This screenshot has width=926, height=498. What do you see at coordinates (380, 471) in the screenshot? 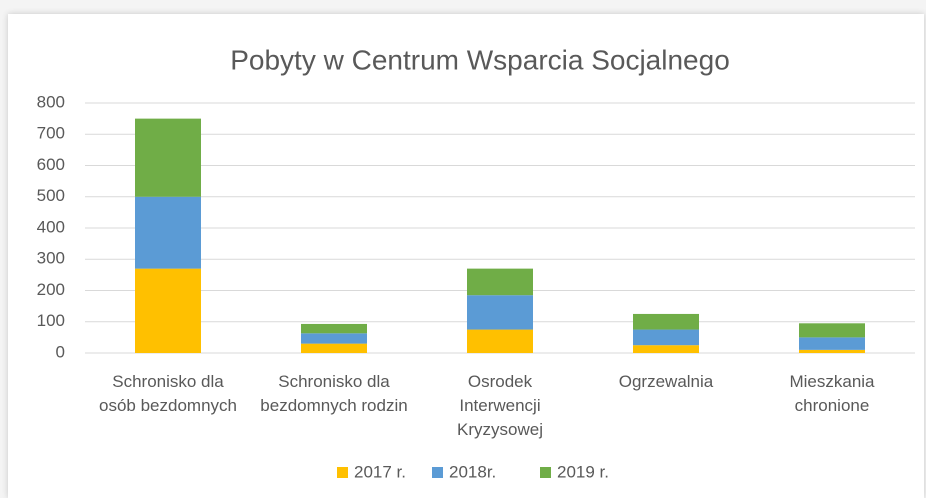
I see `legend-label: 2017 r.` at bounding box center [380, 471].